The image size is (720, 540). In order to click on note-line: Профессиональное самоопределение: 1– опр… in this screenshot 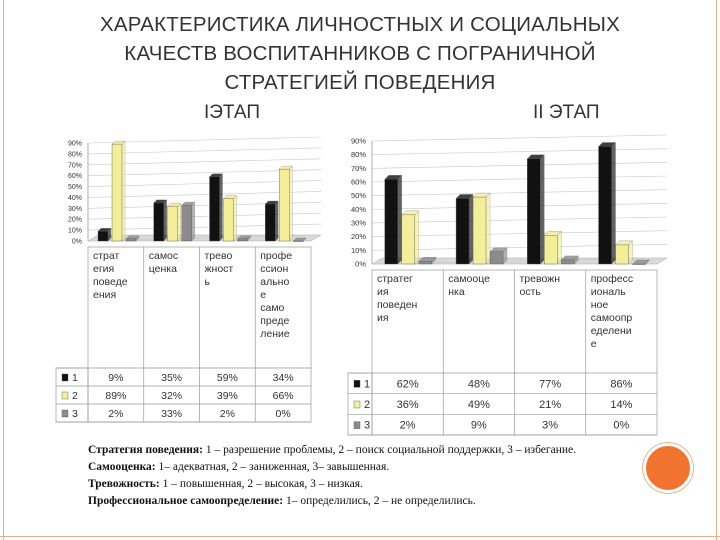, I will do `click(388, 501)`.